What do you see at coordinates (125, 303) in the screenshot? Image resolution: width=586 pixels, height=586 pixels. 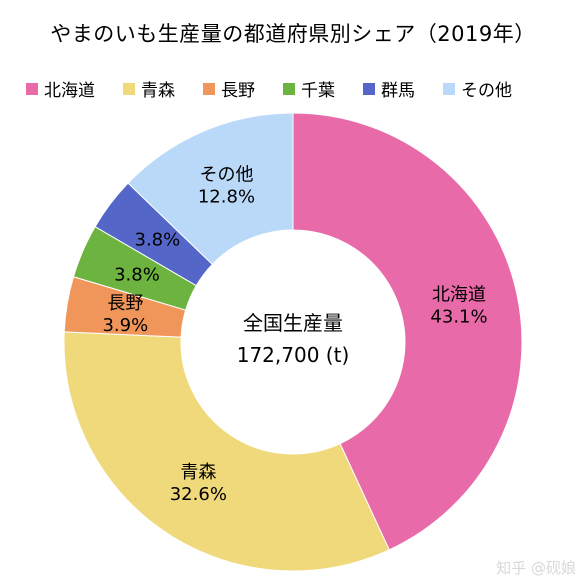 I see `slice-label-category-nagano: 長野` at bounding box center [125, 303].